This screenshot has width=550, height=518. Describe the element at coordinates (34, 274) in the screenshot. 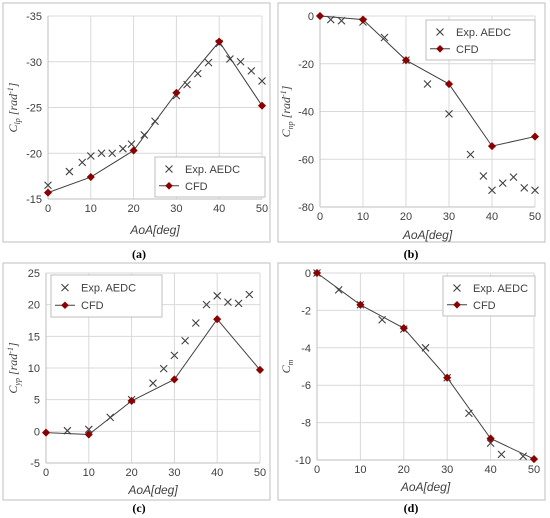

I see `y-tick-label: 25` at that location.